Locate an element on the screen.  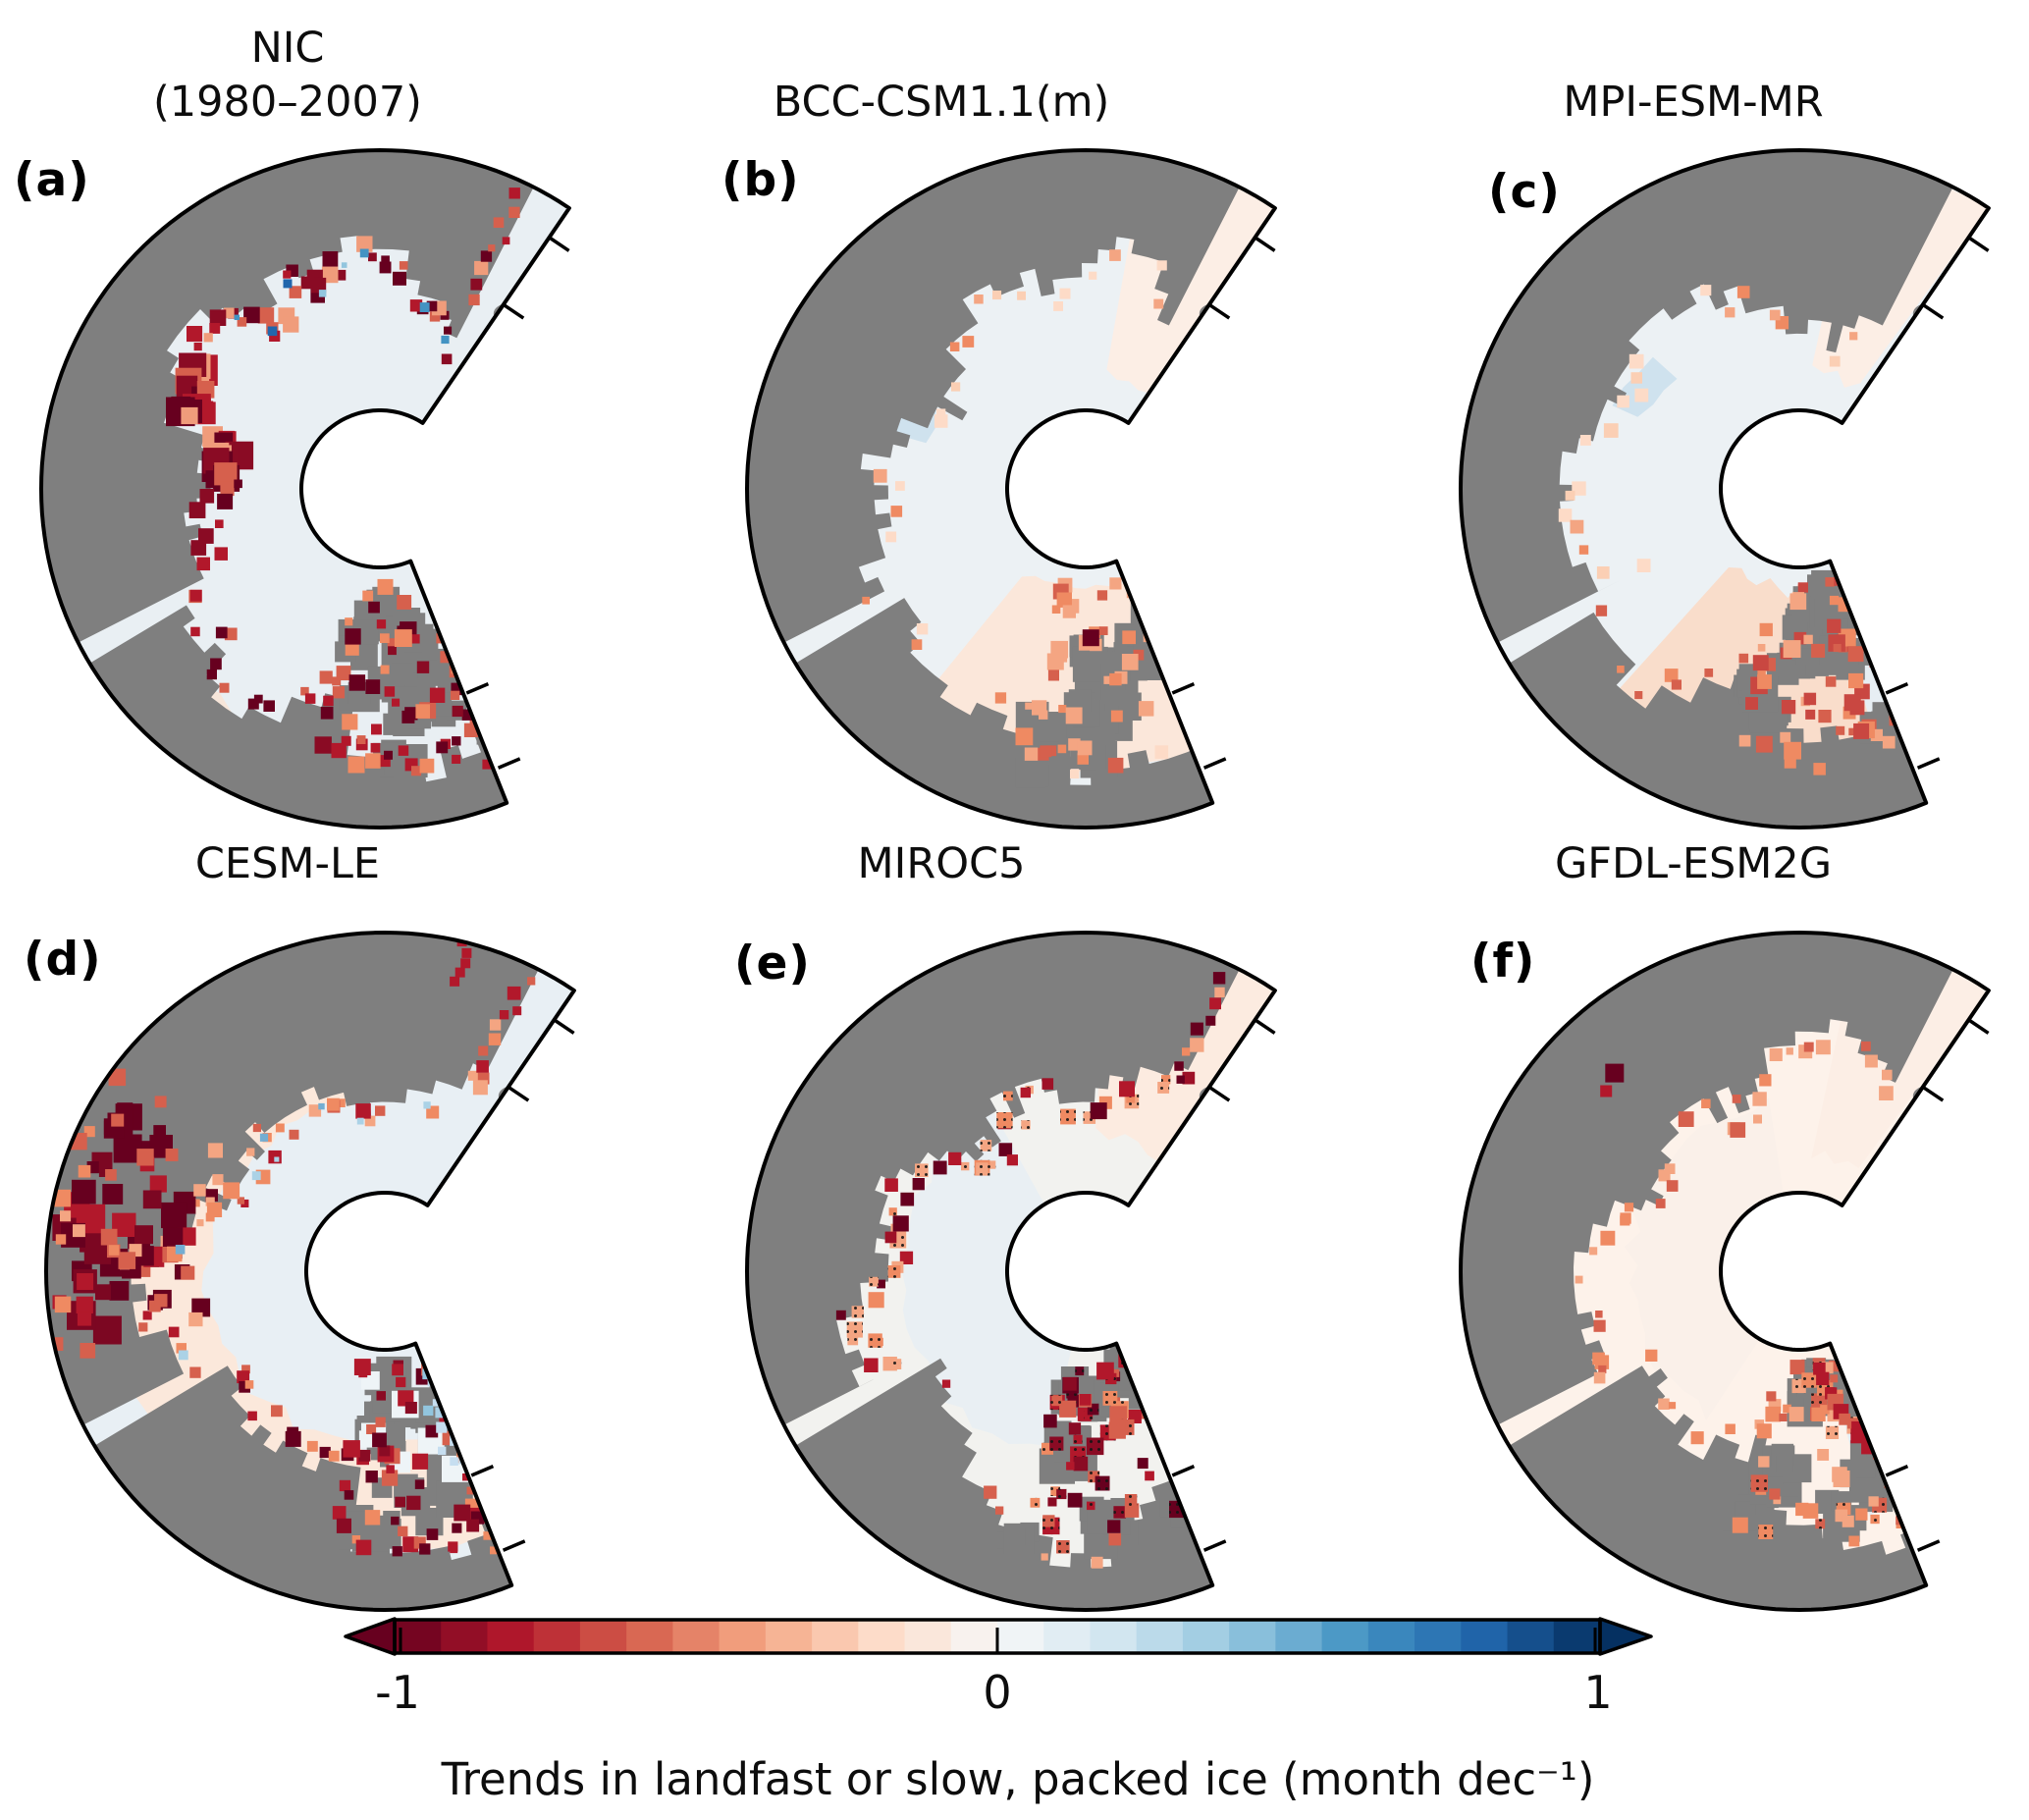
colorbar-right-arrow is located at coordinates (1625, 1636).